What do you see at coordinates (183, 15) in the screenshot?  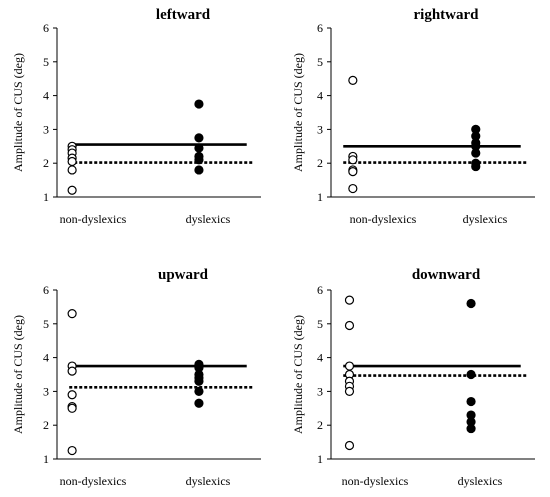 I see `panel-title: leftward` at bounding box center [183, 15].